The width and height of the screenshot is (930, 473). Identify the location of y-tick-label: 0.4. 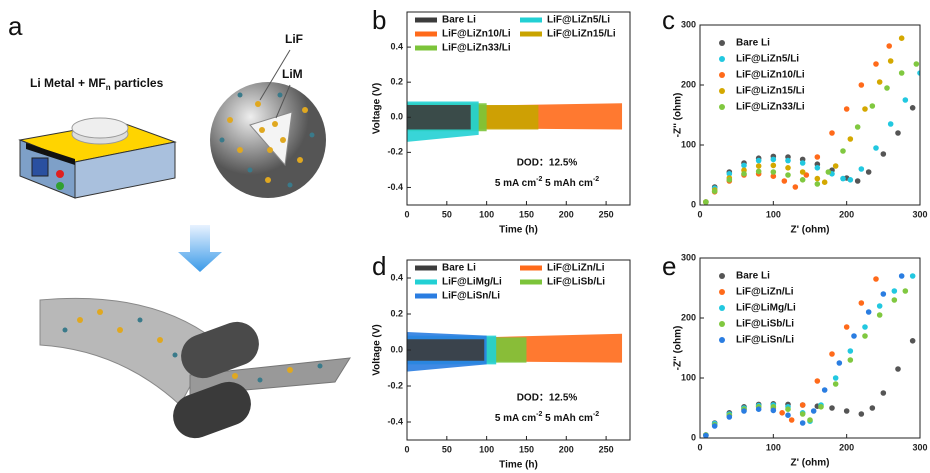
(396, 46).